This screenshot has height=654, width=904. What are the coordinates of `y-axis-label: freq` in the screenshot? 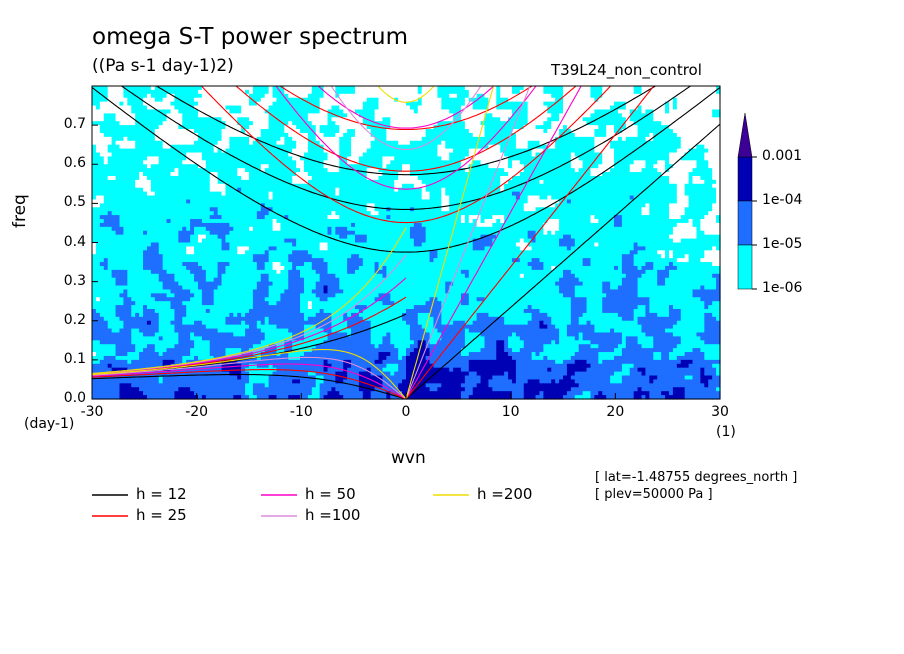 It's located at (20, 211).